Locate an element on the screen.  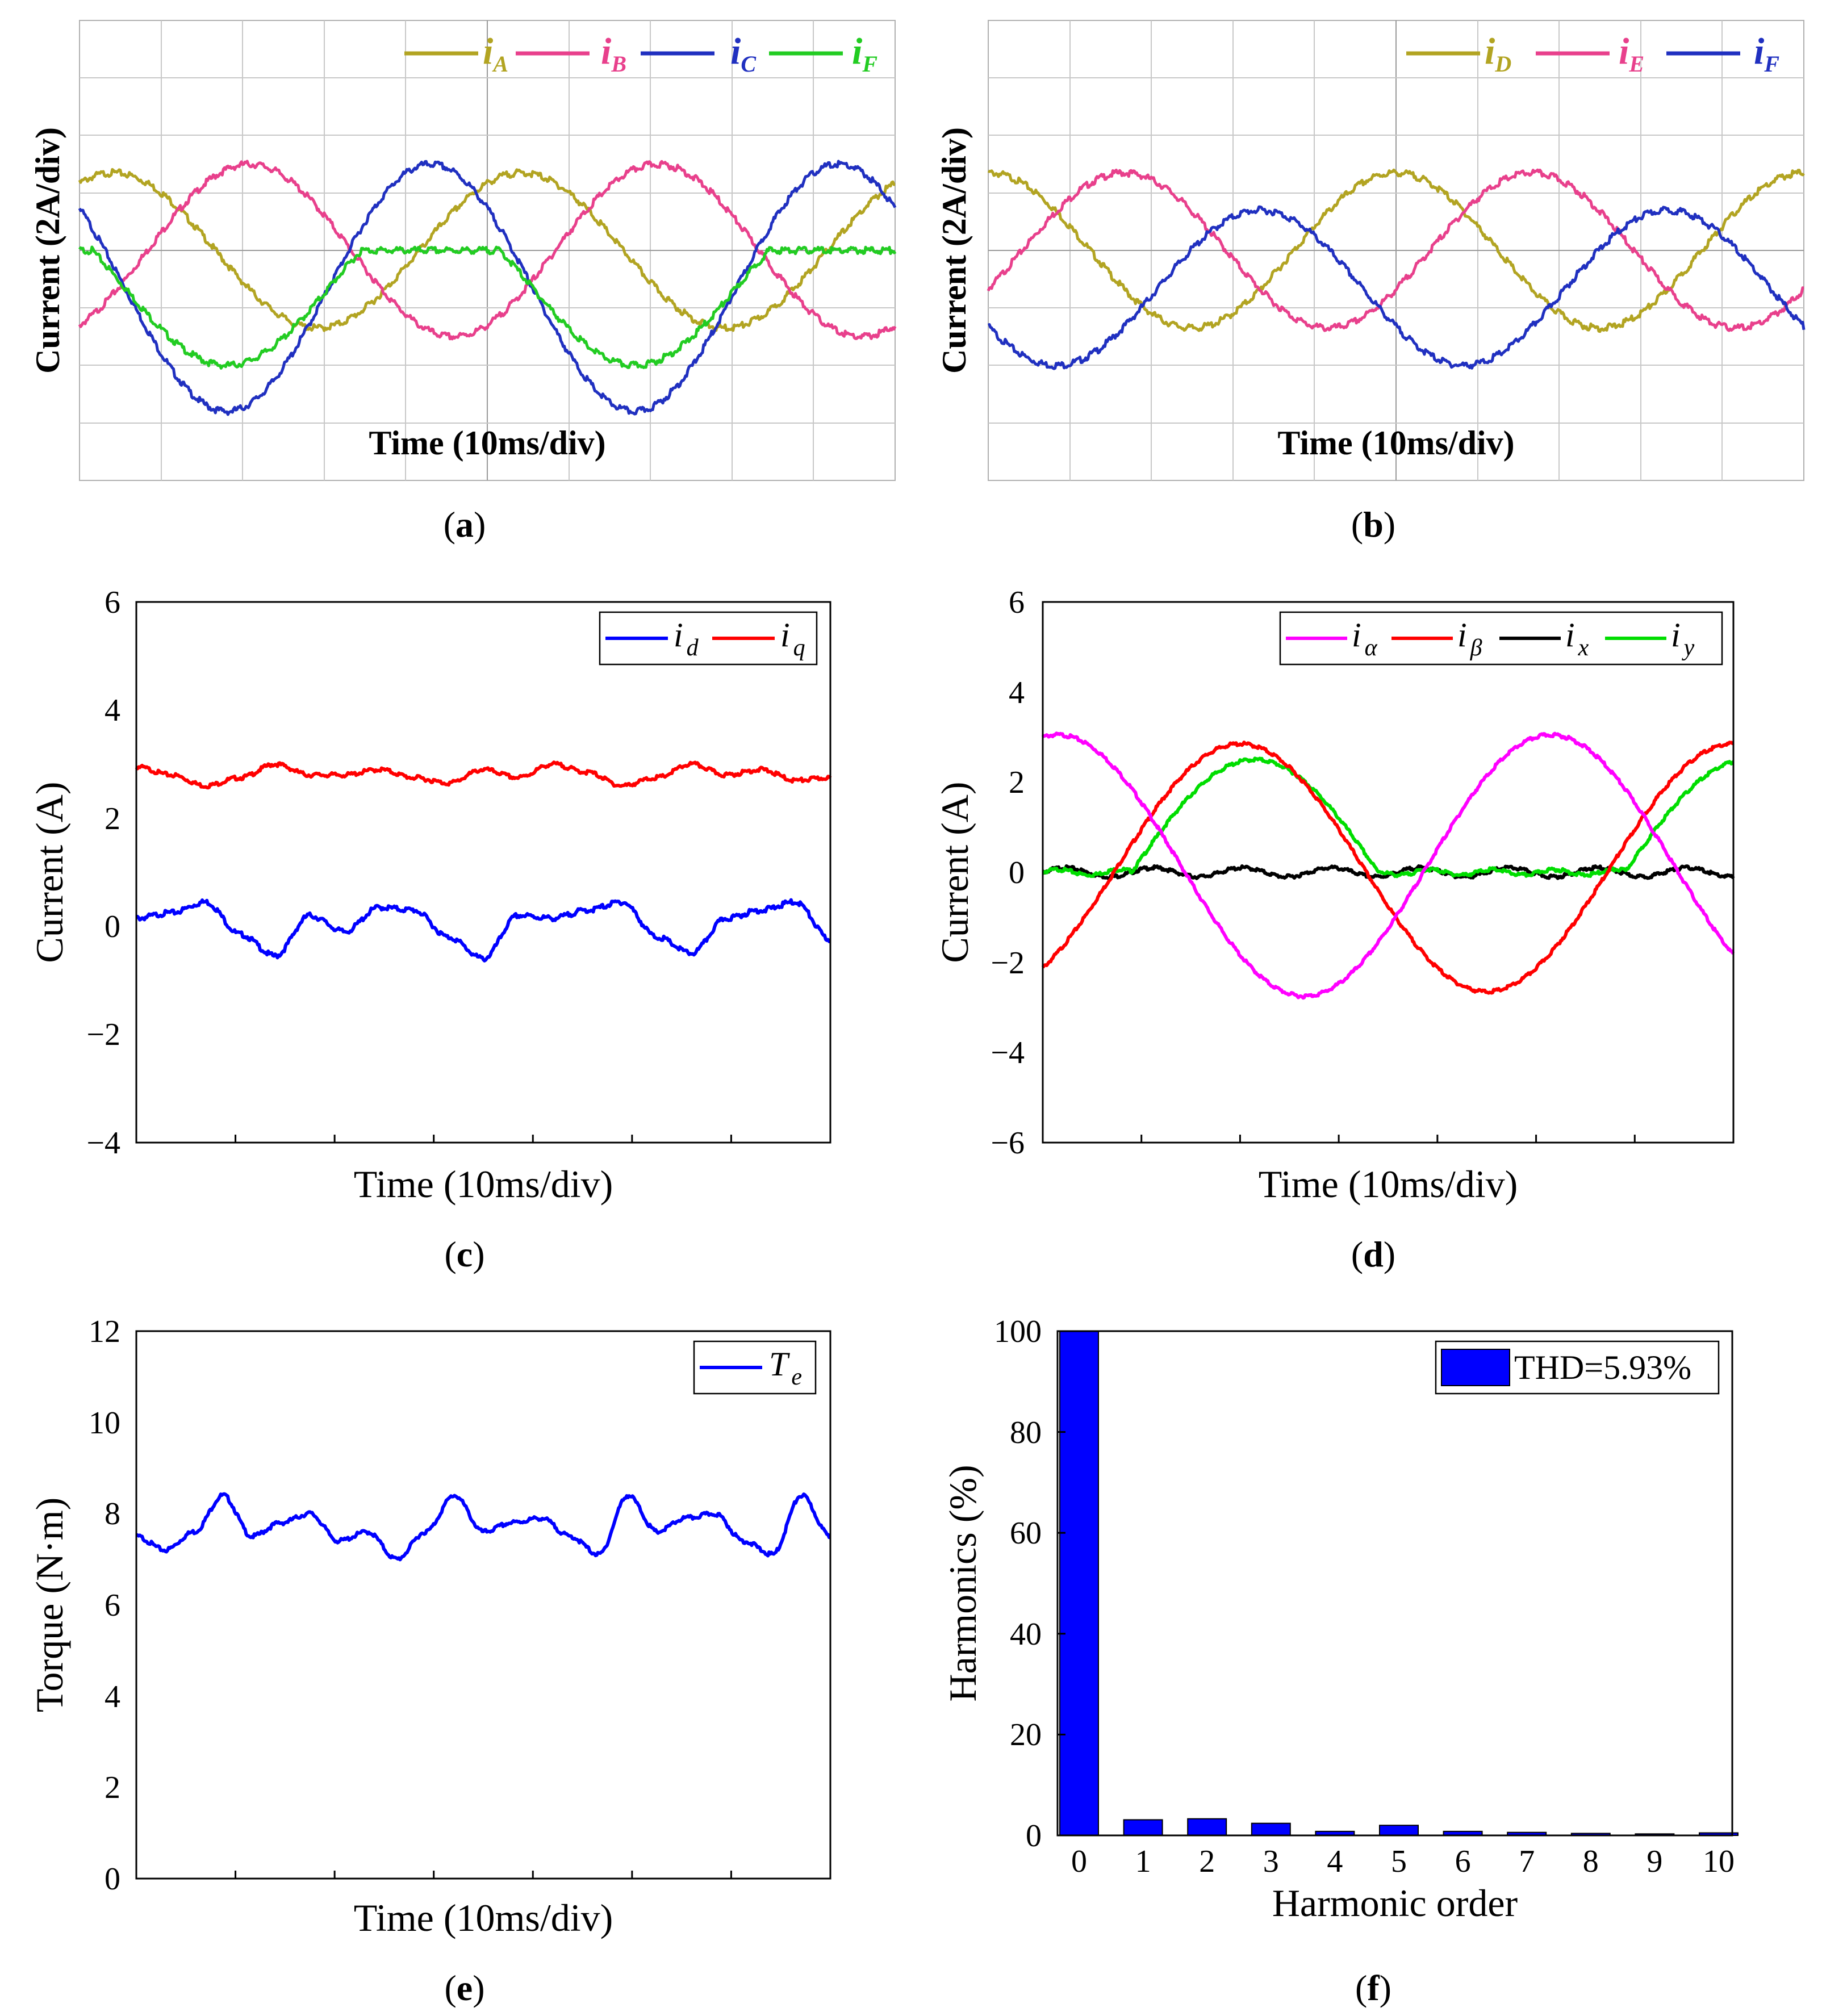
xtick-f-3: 3 is located at coordinates (1271, 1861).